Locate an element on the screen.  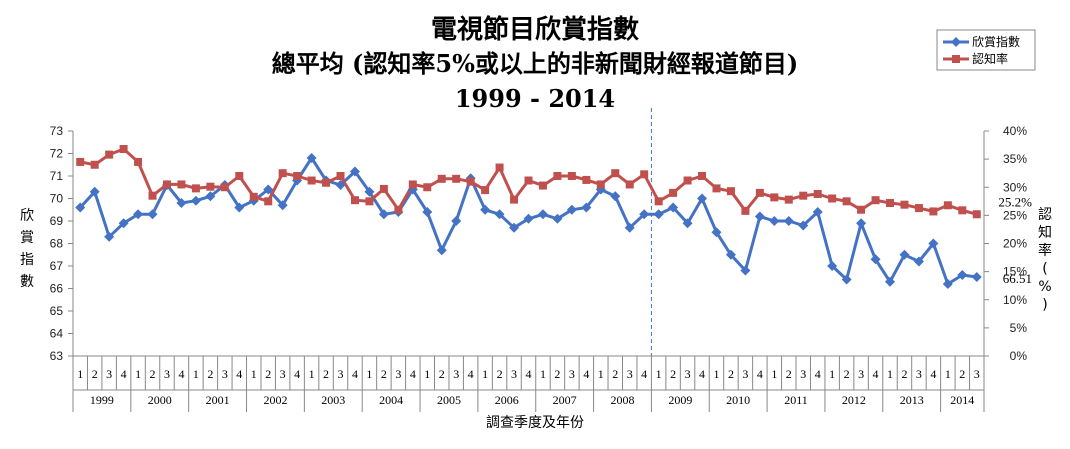
y-left-tick-label: 66 is located at coordinates (57, 289).